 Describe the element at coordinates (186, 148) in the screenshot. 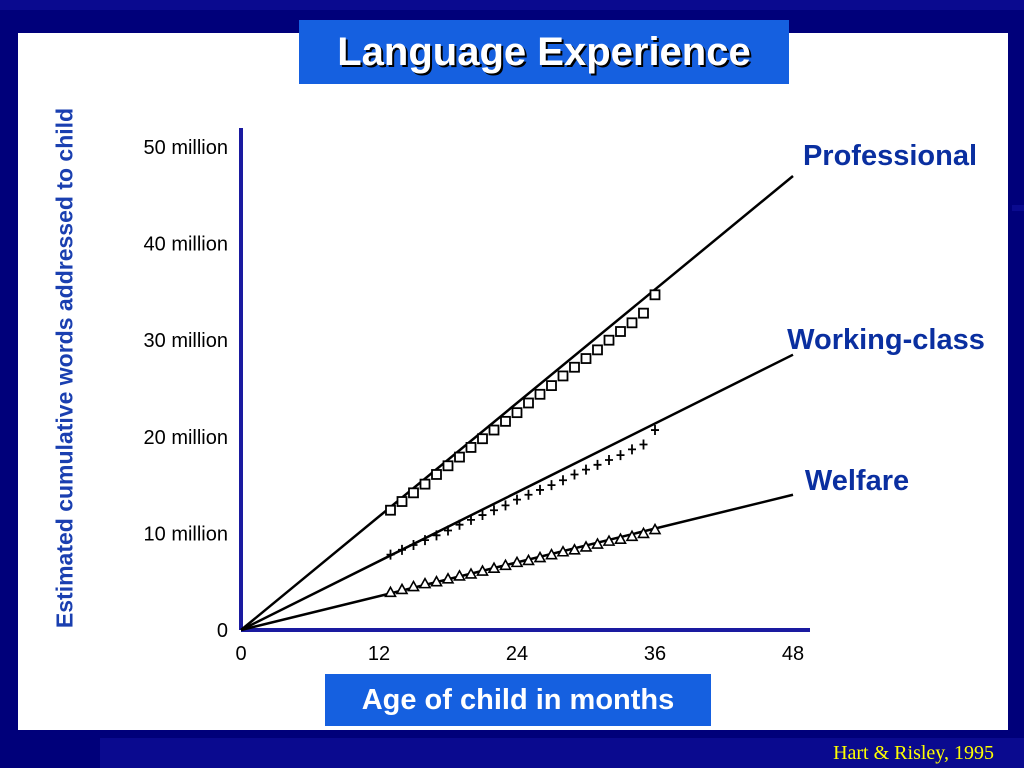

I see `y-tick-label: 50 million` at that location.